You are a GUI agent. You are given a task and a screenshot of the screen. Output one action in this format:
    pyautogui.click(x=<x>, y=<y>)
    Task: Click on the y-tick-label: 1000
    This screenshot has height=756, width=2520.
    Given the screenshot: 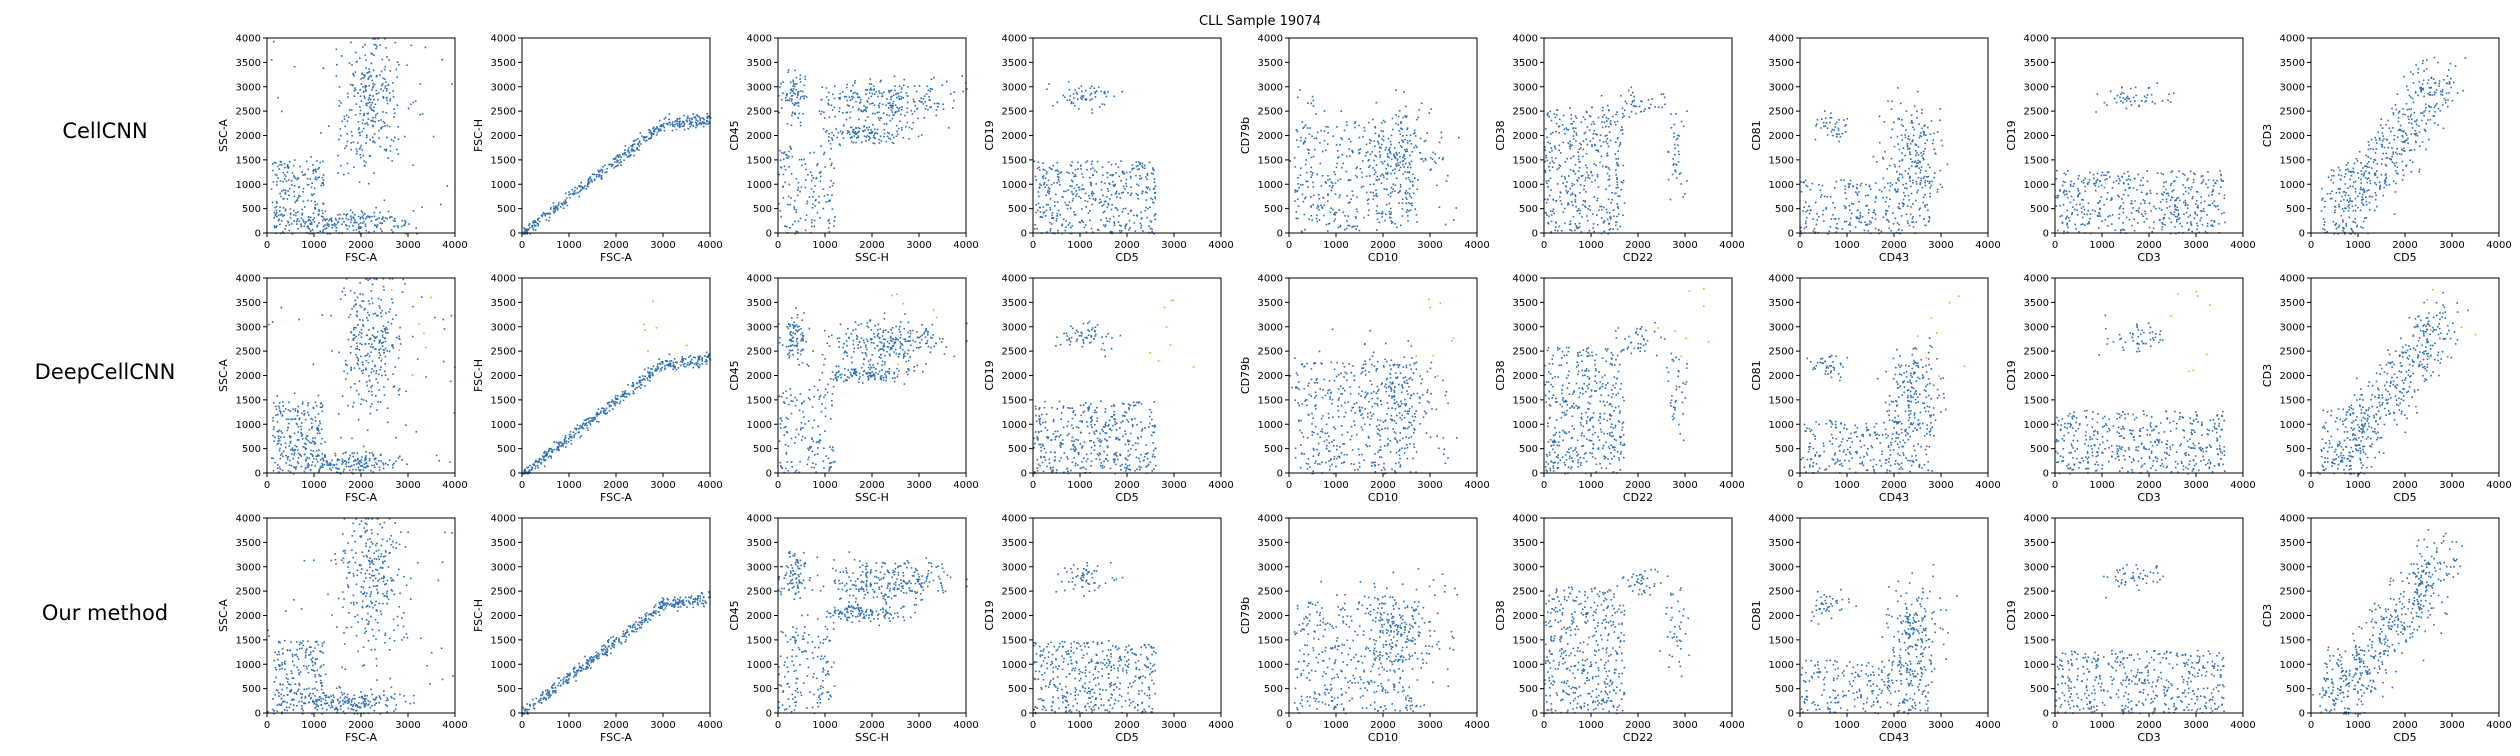 What is the action you would take?
    pyautogui.click(x=503, y=185)
    